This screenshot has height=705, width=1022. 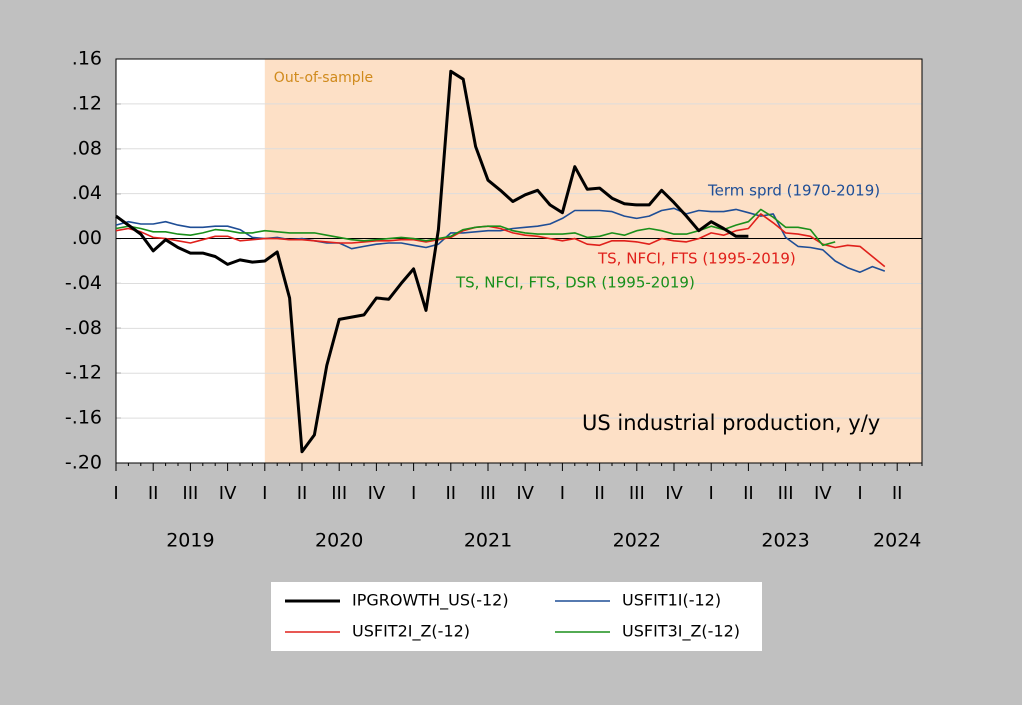 I want to click on shade-label: Out-of-sample, so click(x=323, y=78).